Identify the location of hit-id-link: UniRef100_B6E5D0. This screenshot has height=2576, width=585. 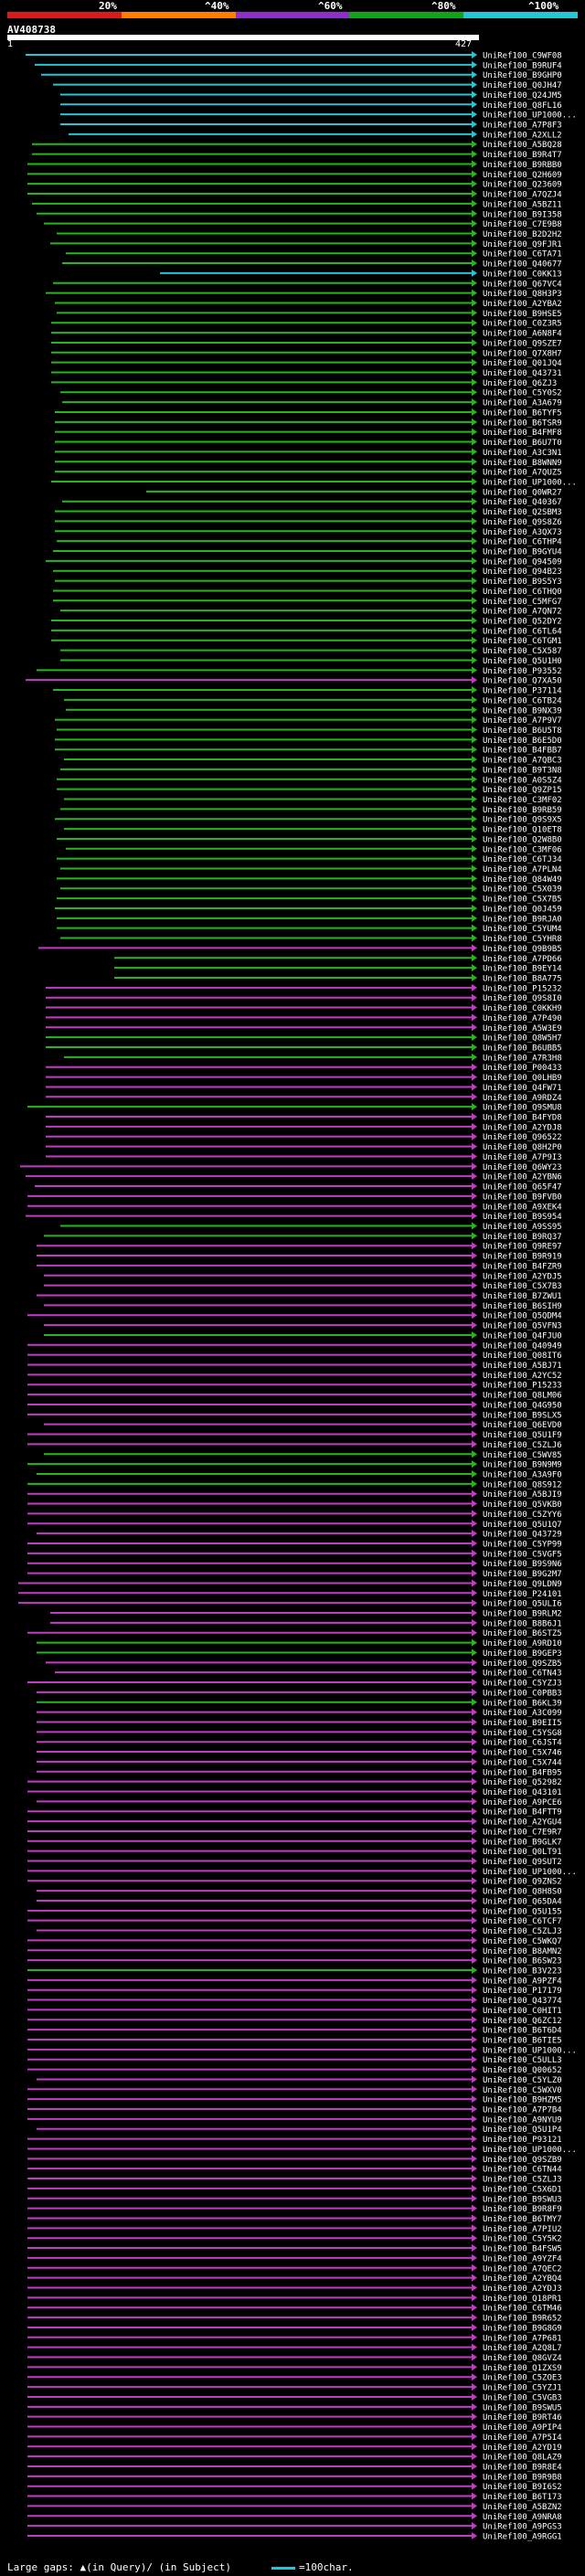
(522, 741).